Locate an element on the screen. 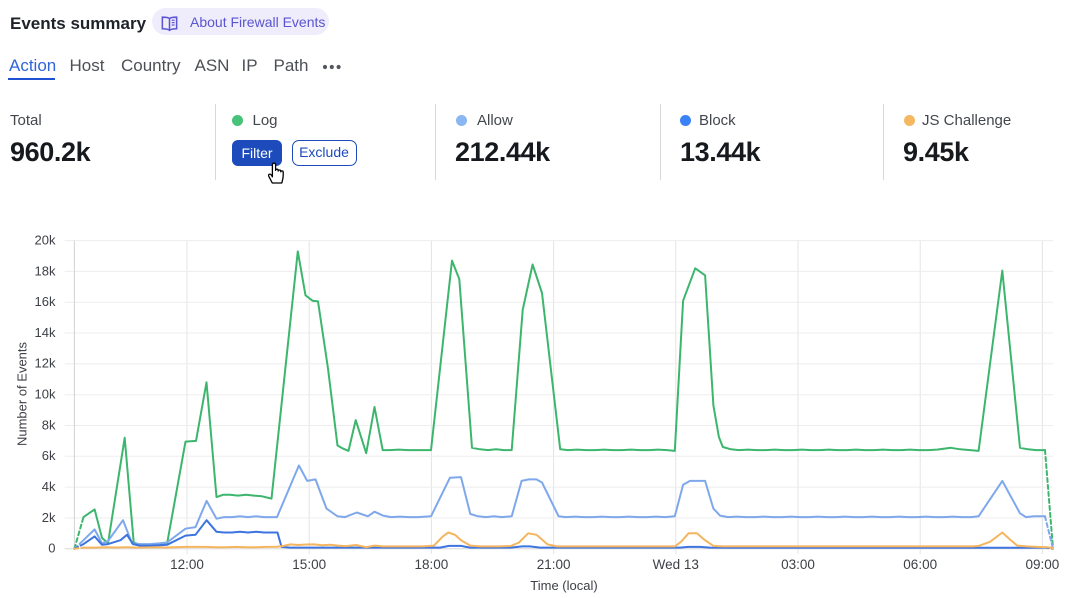 This screenshot has width=1068, height=598. svg-text: 2k is located at coordinates (49, 517).